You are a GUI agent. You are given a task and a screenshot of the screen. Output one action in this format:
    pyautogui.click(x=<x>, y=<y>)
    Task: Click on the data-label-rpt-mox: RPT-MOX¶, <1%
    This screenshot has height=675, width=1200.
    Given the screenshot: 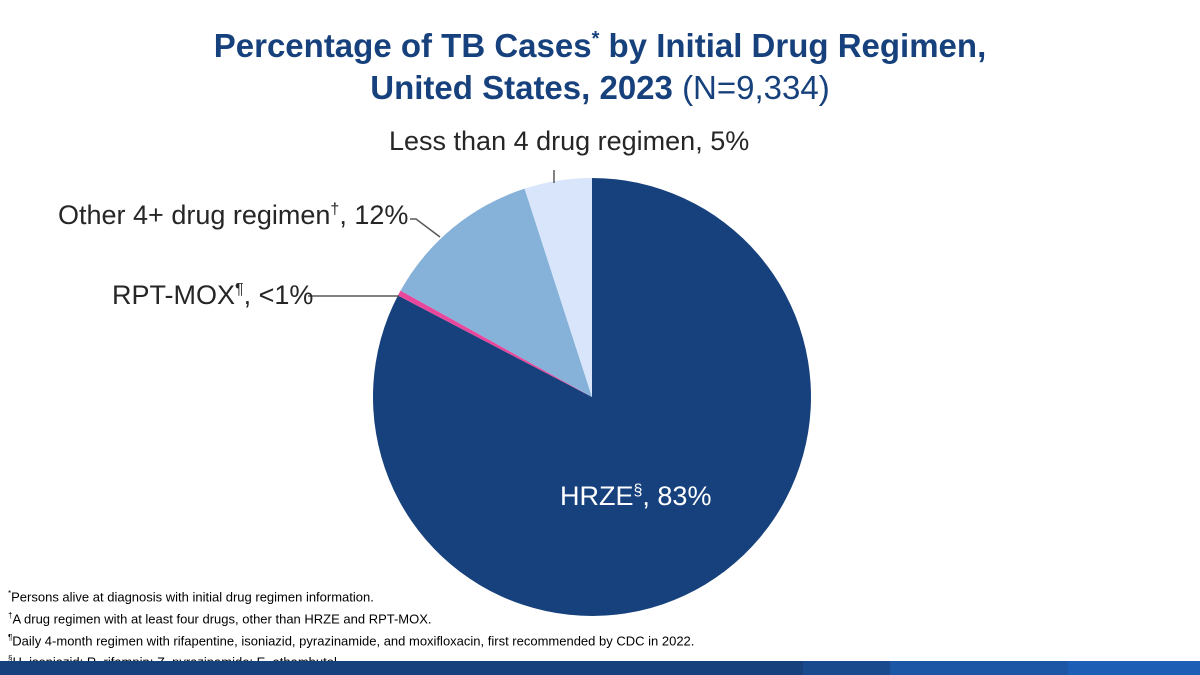 What is the action you would take?
    pyautogui.click(x=213, y=295)
    